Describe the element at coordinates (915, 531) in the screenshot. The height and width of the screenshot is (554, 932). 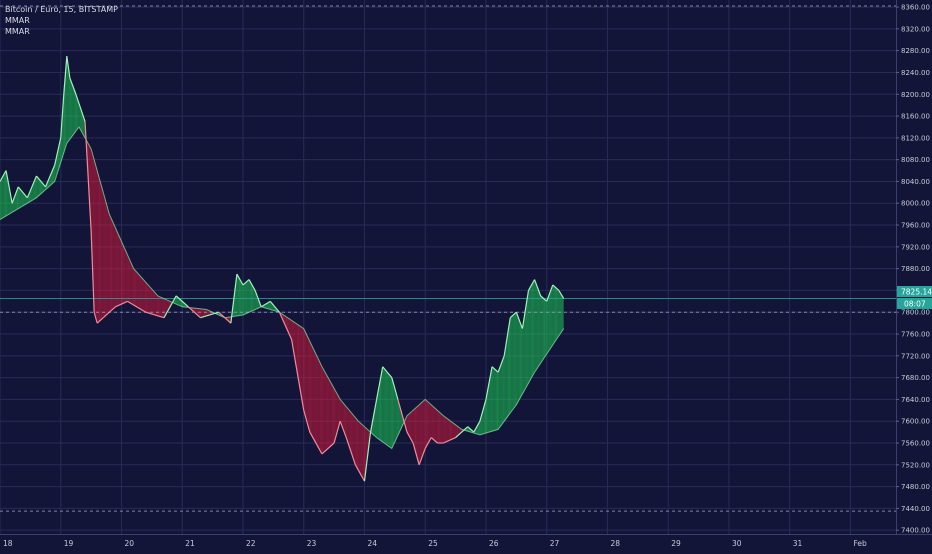
I see `y-tick-label: 7400.00` at that location.